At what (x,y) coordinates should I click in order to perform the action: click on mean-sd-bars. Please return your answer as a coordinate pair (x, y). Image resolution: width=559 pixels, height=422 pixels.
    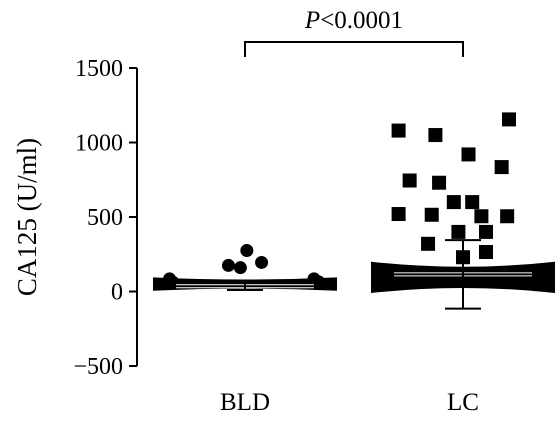
    Looking at the image, I should click on (354, 274).